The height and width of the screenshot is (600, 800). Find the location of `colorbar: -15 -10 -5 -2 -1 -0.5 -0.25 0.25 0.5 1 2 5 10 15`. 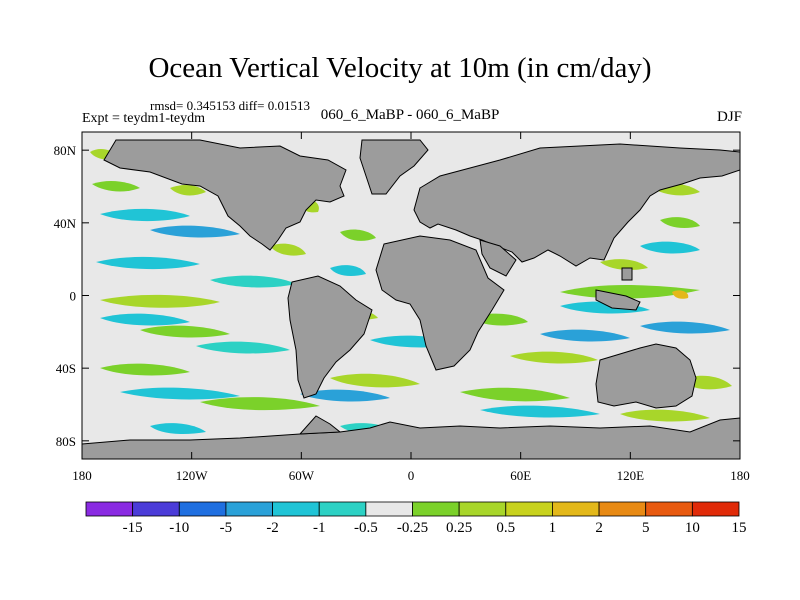

colorbar: -15 -10 -5 -2 -1 -0.5 -0.25 0.25 0.5 1 2 5 10 15 is located at coordinates (416, 518).